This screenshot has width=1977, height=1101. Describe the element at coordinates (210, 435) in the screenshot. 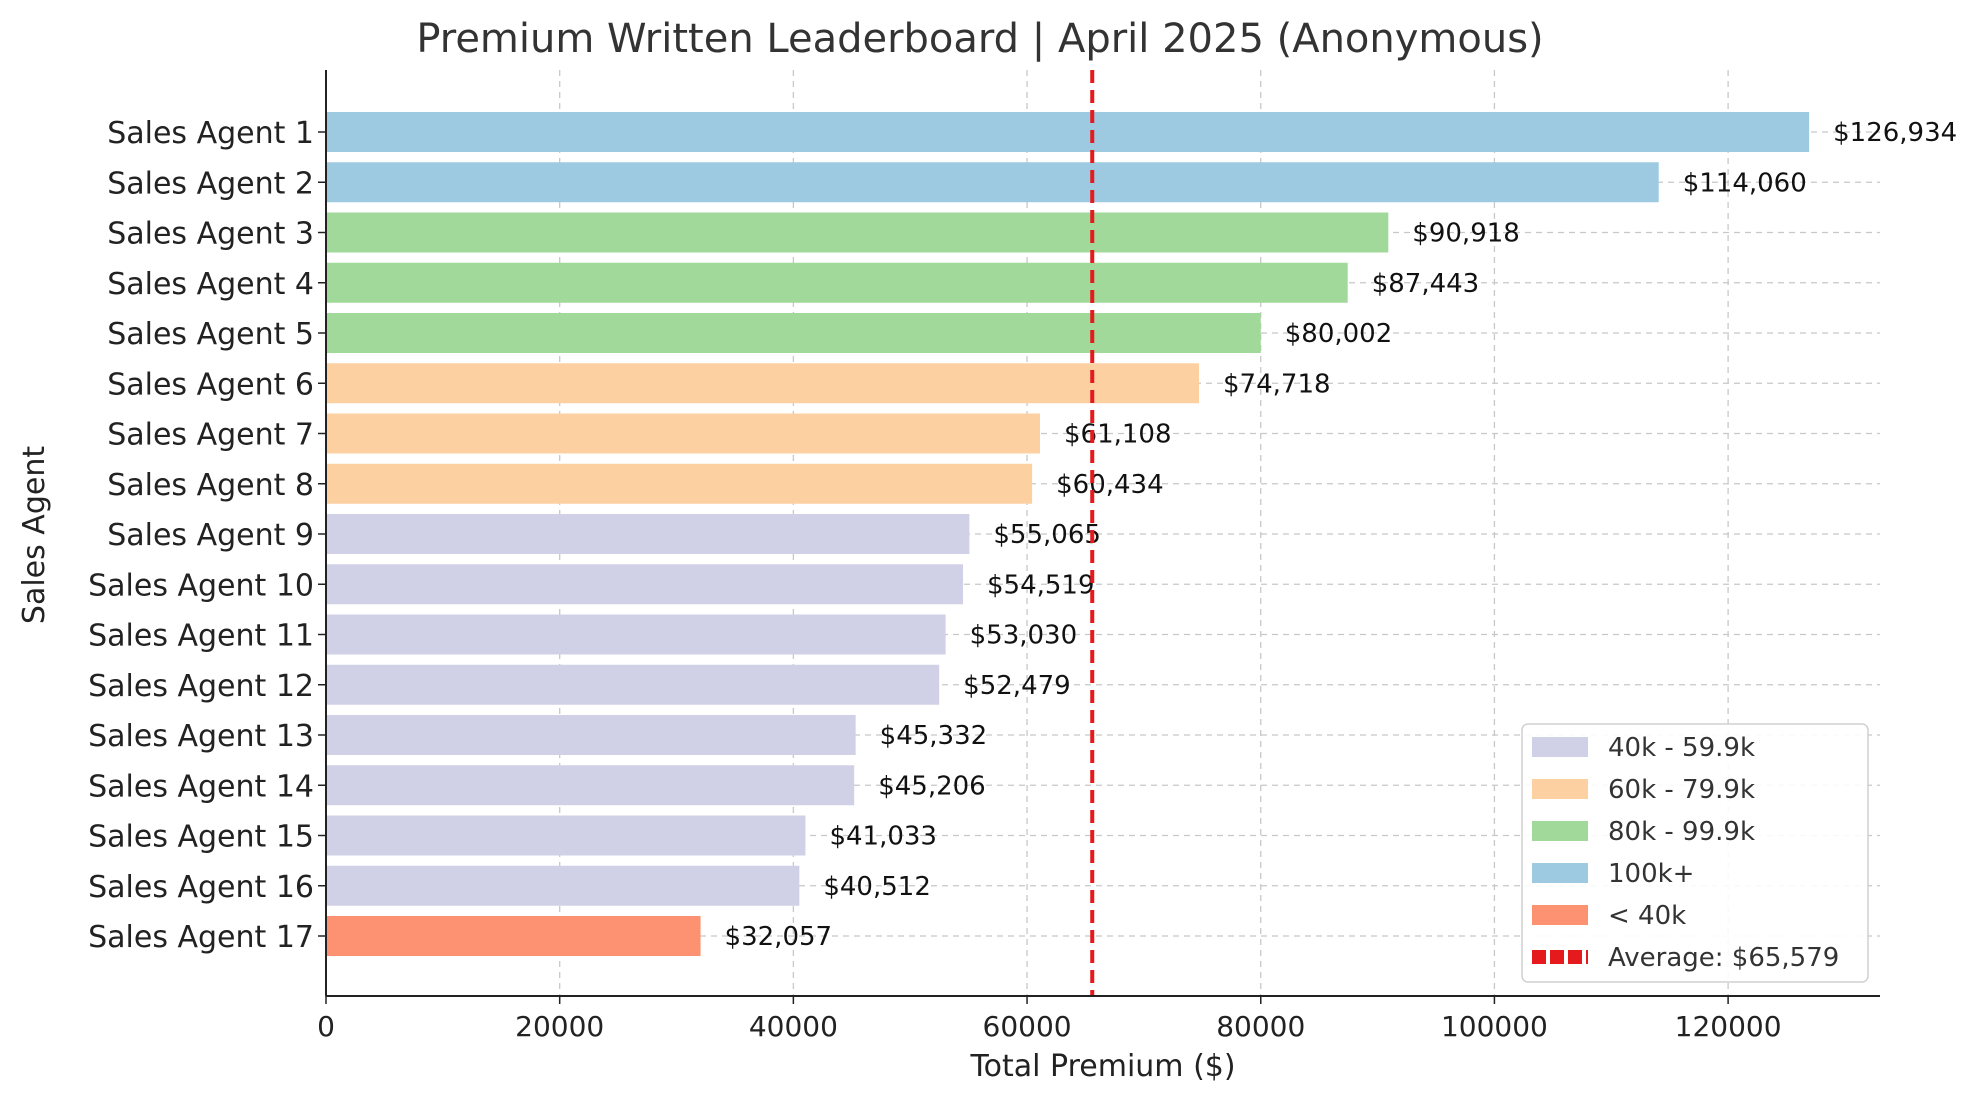

I see `y-tick-label: Sales Agent 7` at that location.